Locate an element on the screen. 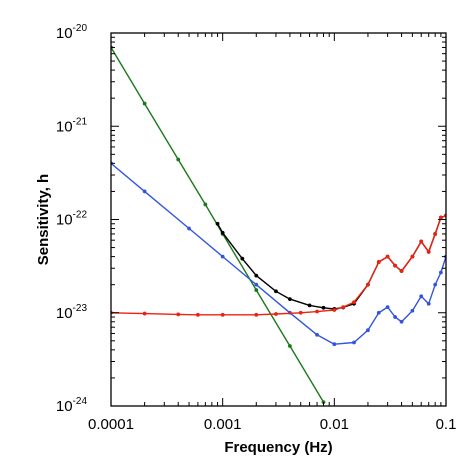 The height and width of the screenshot is (469, 469). x-tick-label: 0.01 is located at coordinates (334, 424).